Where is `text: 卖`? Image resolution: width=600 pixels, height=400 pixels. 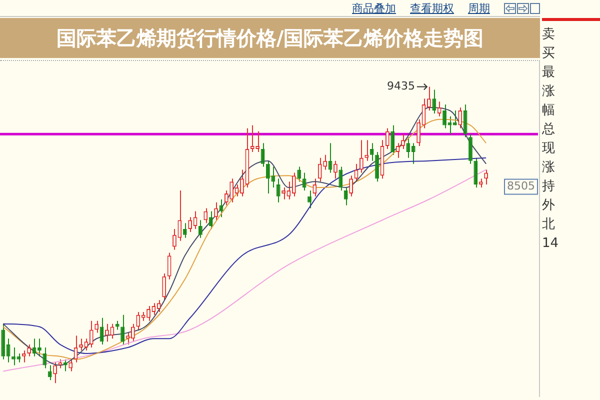
text: 卖 is located at coordinates (549, 35).